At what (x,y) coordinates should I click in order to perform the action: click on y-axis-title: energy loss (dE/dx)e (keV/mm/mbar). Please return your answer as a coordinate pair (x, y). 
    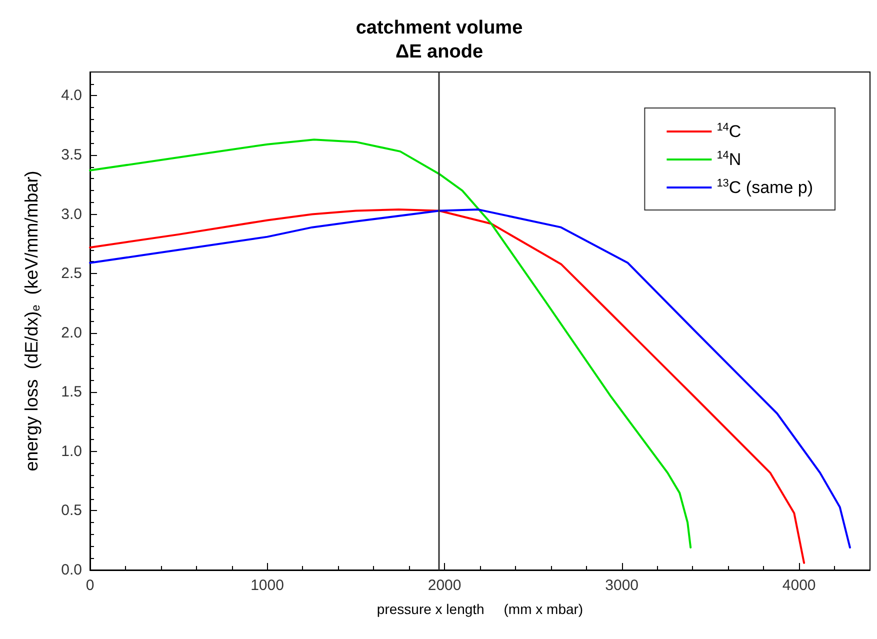
    Looking at the image, I should click on (32, 321).